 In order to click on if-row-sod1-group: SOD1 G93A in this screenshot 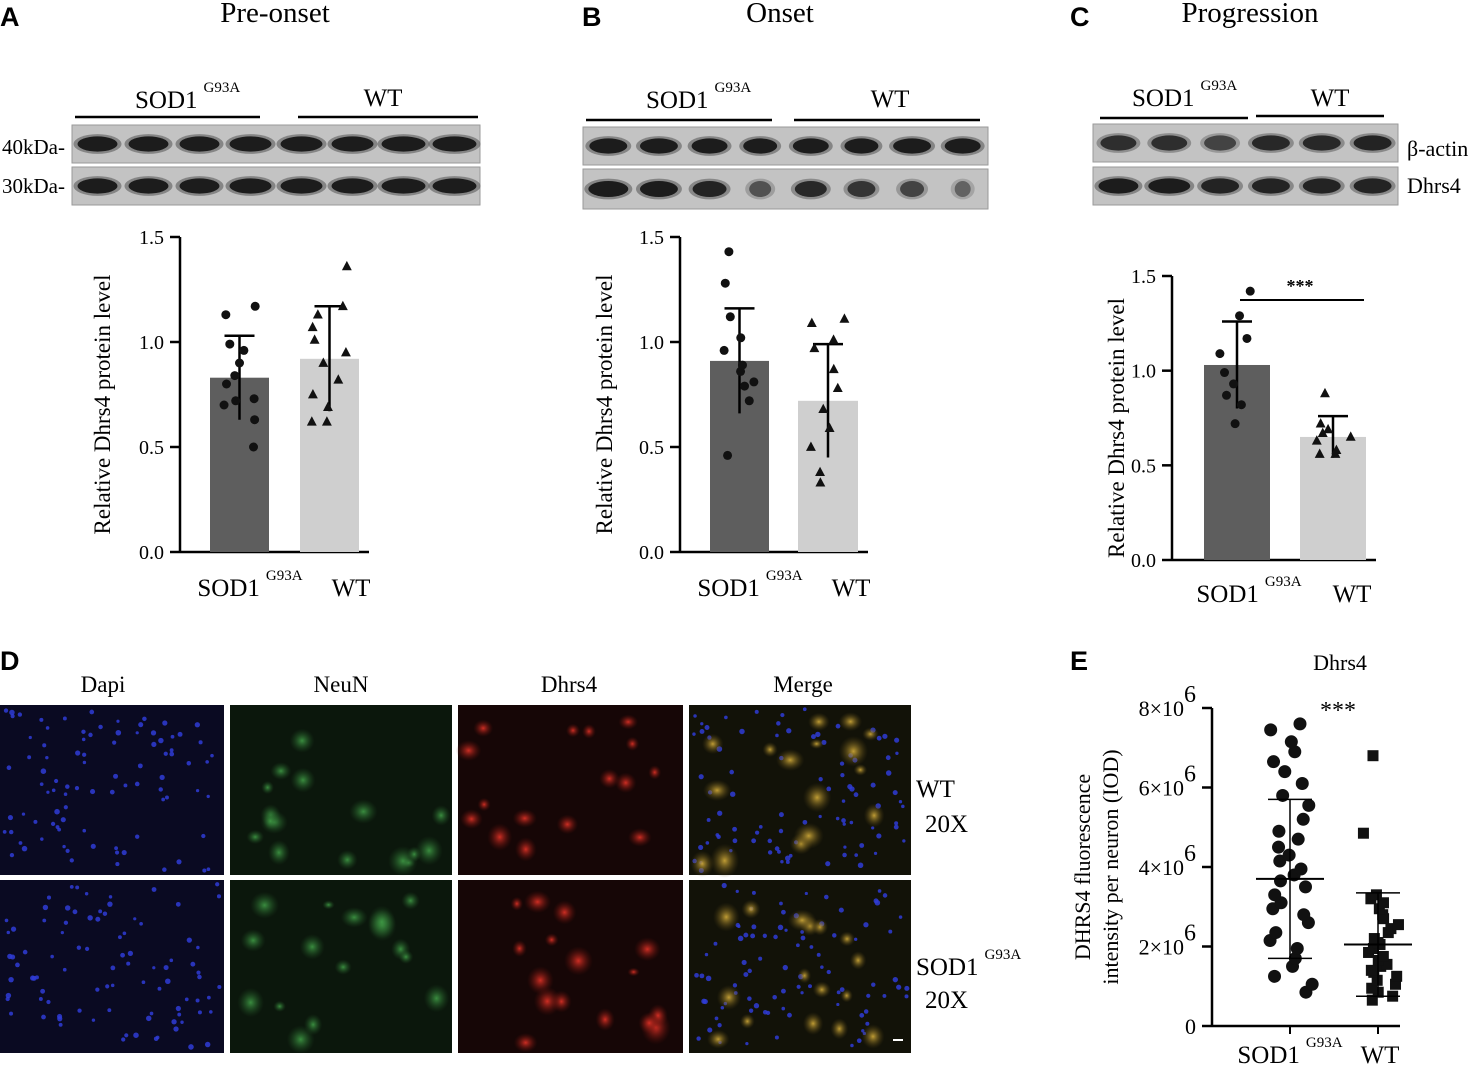, I will do `click(968, 964)`.